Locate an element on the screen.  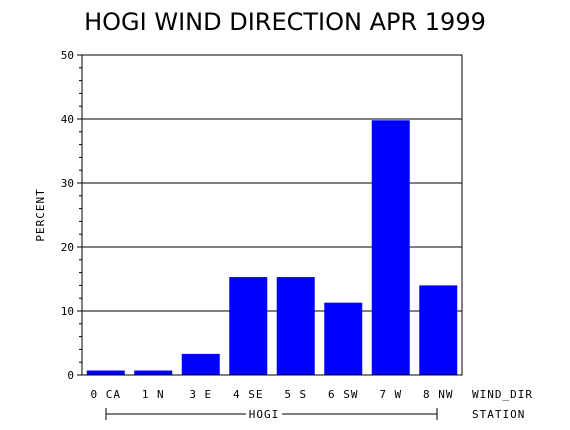
y-tick-label: 40 is located at coordinates (67, 119).